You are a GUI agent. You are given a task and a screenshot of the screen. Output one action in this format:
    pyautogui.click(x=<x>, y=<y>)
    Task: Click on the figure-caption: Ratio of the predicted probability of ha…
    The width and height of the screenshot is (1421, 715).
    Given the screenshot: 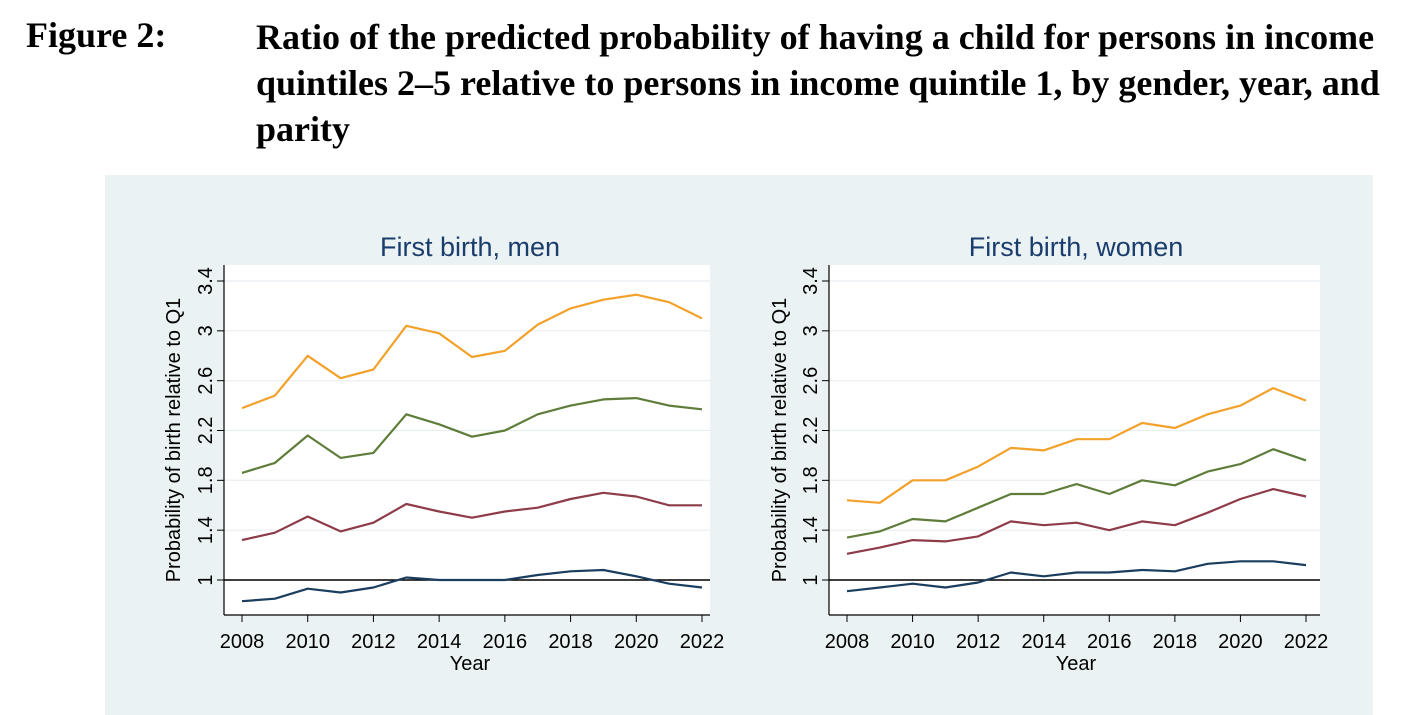 What is the action you would take?
    pyautogui.click(x=818, y=83)
    